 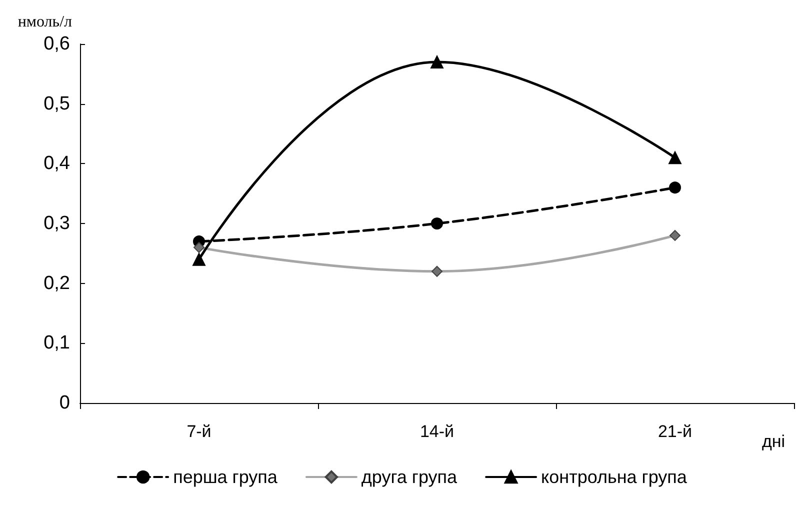 What do you see at coordinates (64, 403) in the screenshot?
I see `y-tick-label: 0` at bounding box center [64, 403].